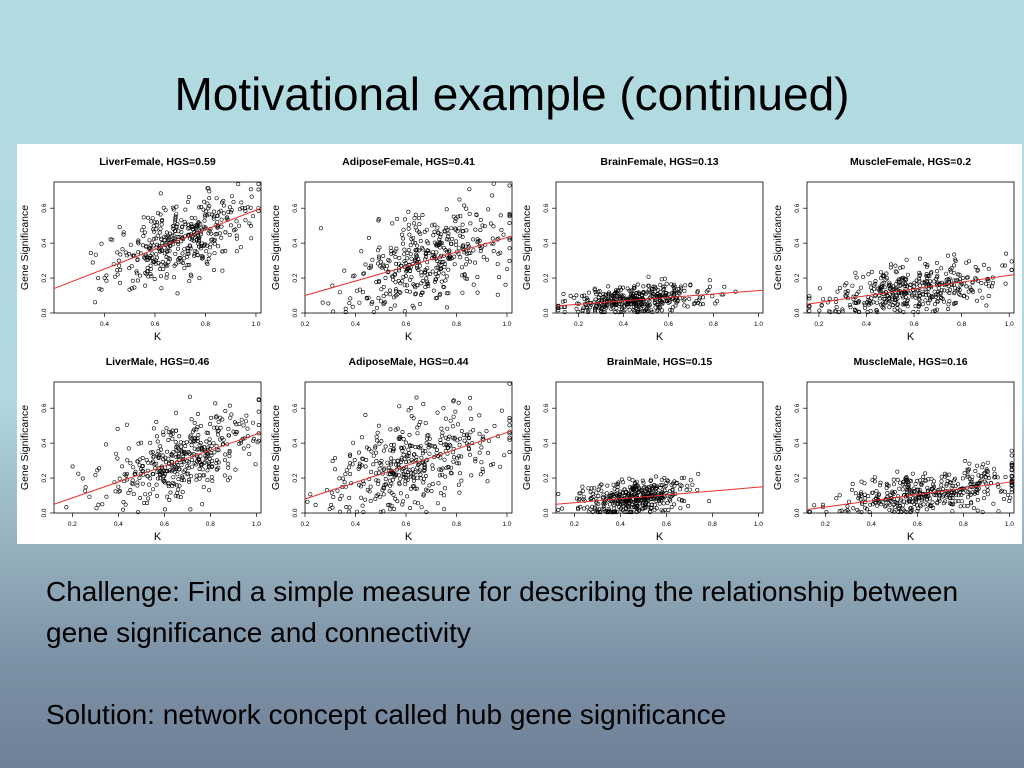  Describe the element at coordinates (797, 312) in the screenshot. I see `y-tick-label: 0.0` at that location.